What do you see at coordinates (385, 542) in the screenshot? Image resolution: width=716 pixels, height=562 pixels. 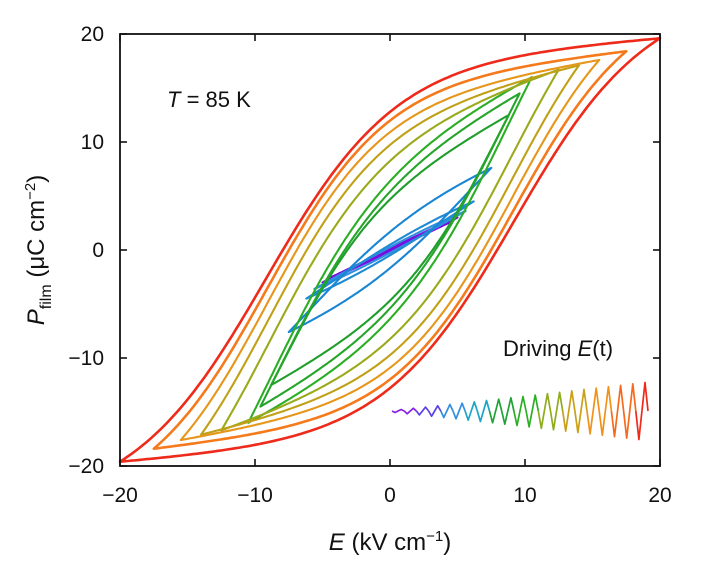 I see `x-axis-unit-open: (kV cm` at bounding box center [385, 542].